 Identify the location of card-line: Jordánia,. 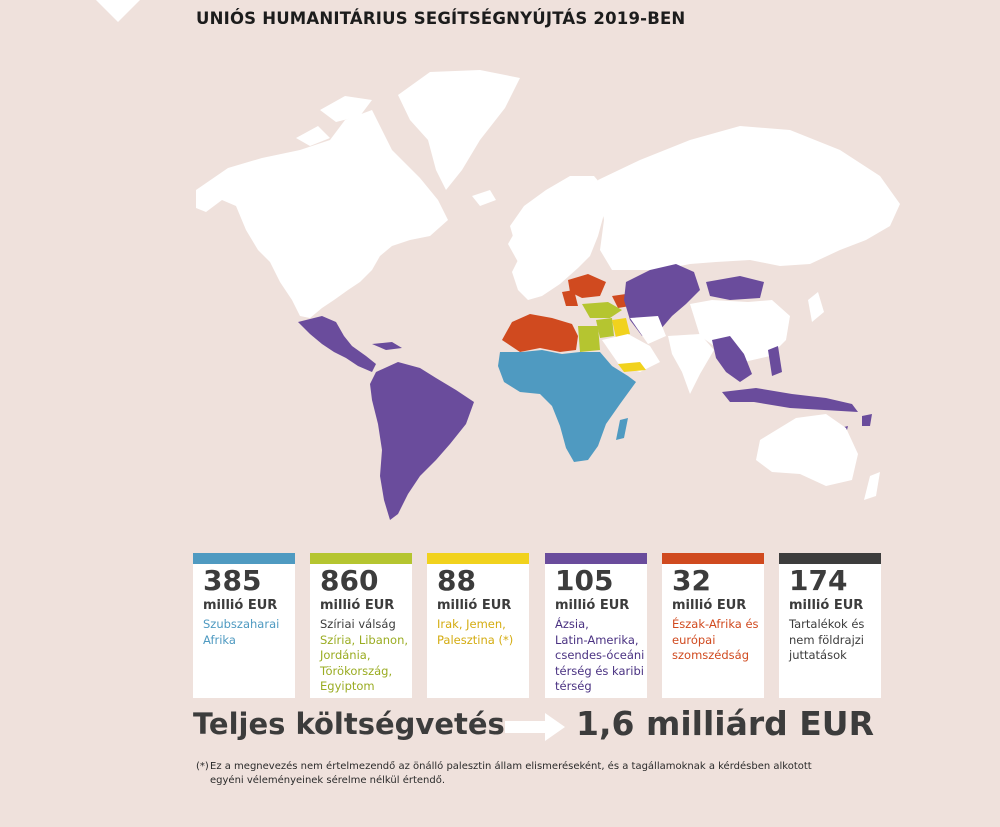
(345, 655).